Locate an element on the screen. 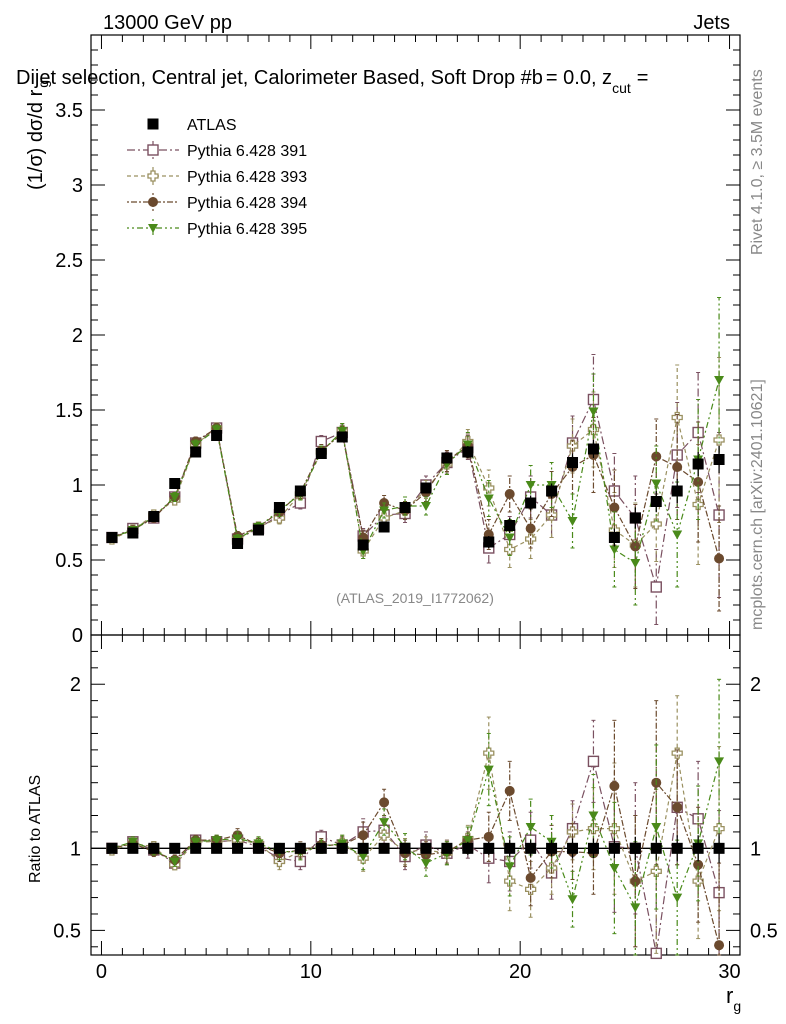 The image size is (786, 1024). legend-label-atlas: ATLAS is located at coordinates (212, 125).